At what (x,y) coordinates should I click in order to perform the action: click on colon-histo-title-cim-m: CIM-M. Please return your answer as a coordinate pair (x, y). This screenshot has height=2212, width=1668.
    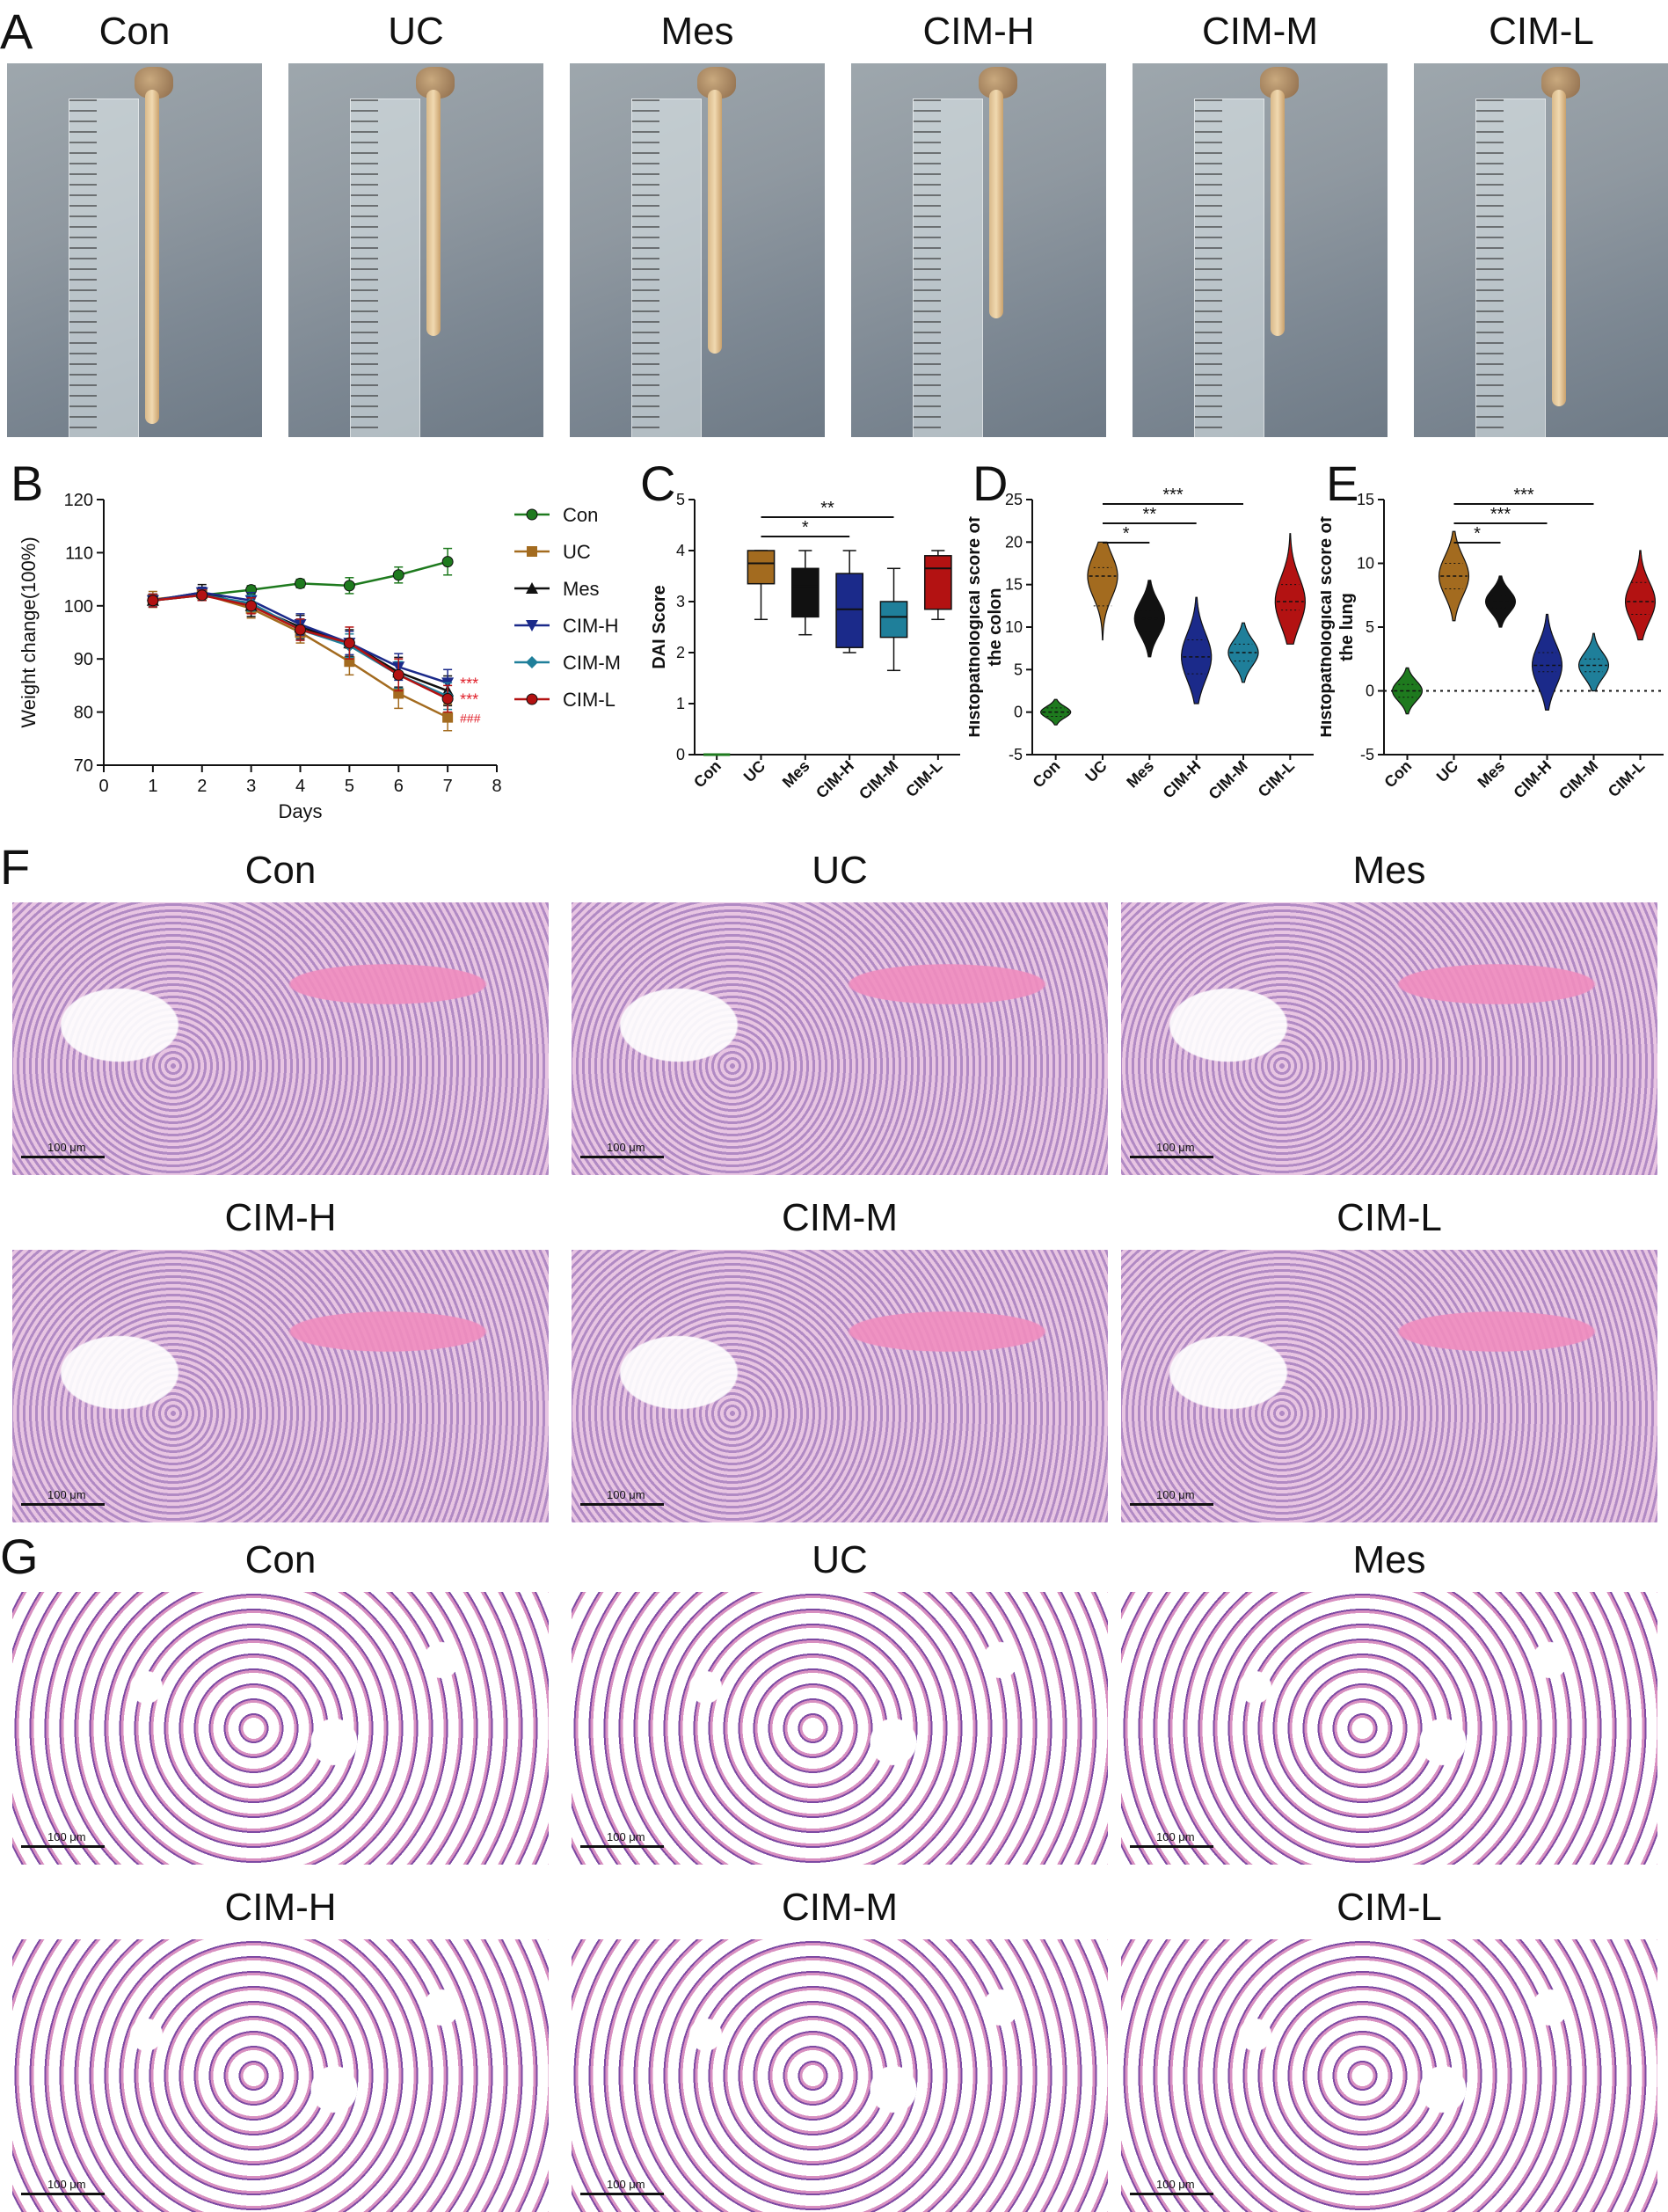
    Looking at the image, I should click on (840, 1217).